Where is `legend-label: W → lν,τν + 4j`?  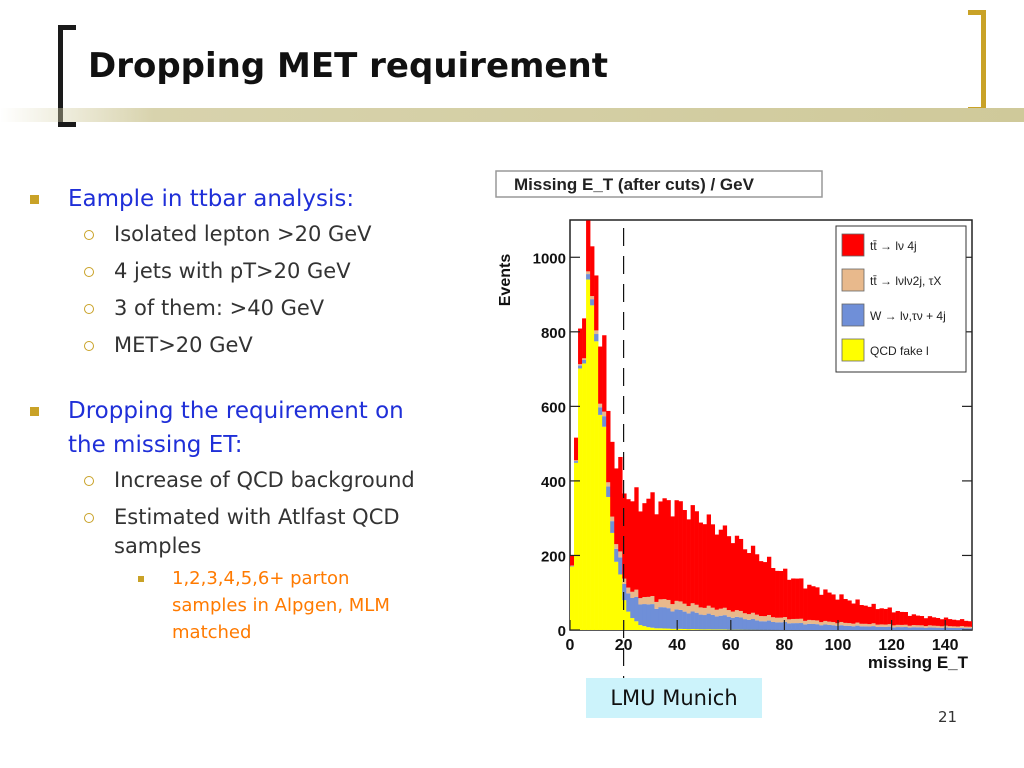
legend-label: W → lν,τν + 4j is located at coordinates (908, 316).